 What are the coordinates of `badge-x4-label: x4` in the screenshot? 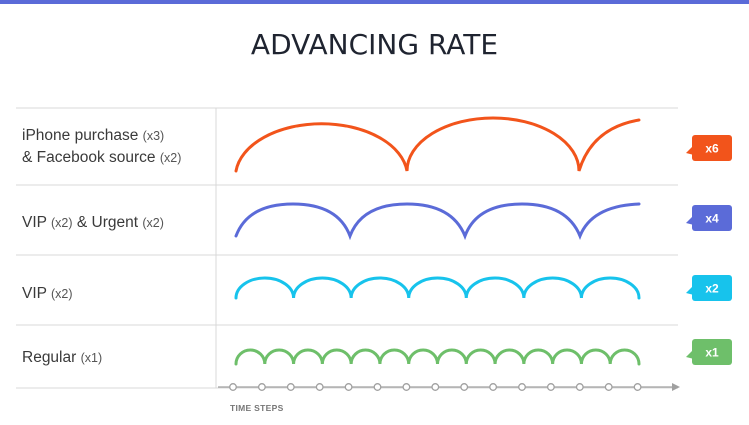 It's located at (712, 219).